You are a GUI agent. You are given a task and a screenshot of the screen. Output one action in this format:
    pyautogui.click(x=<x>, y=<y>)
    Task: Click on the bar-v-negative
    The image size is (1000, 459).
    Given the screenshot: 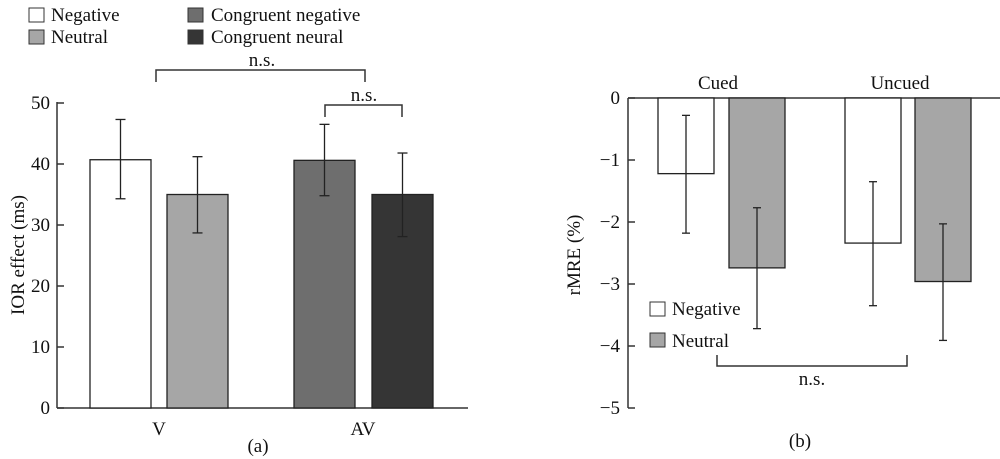 What is the action you would take?
    pyautogui.click(x=120, y=284)
    